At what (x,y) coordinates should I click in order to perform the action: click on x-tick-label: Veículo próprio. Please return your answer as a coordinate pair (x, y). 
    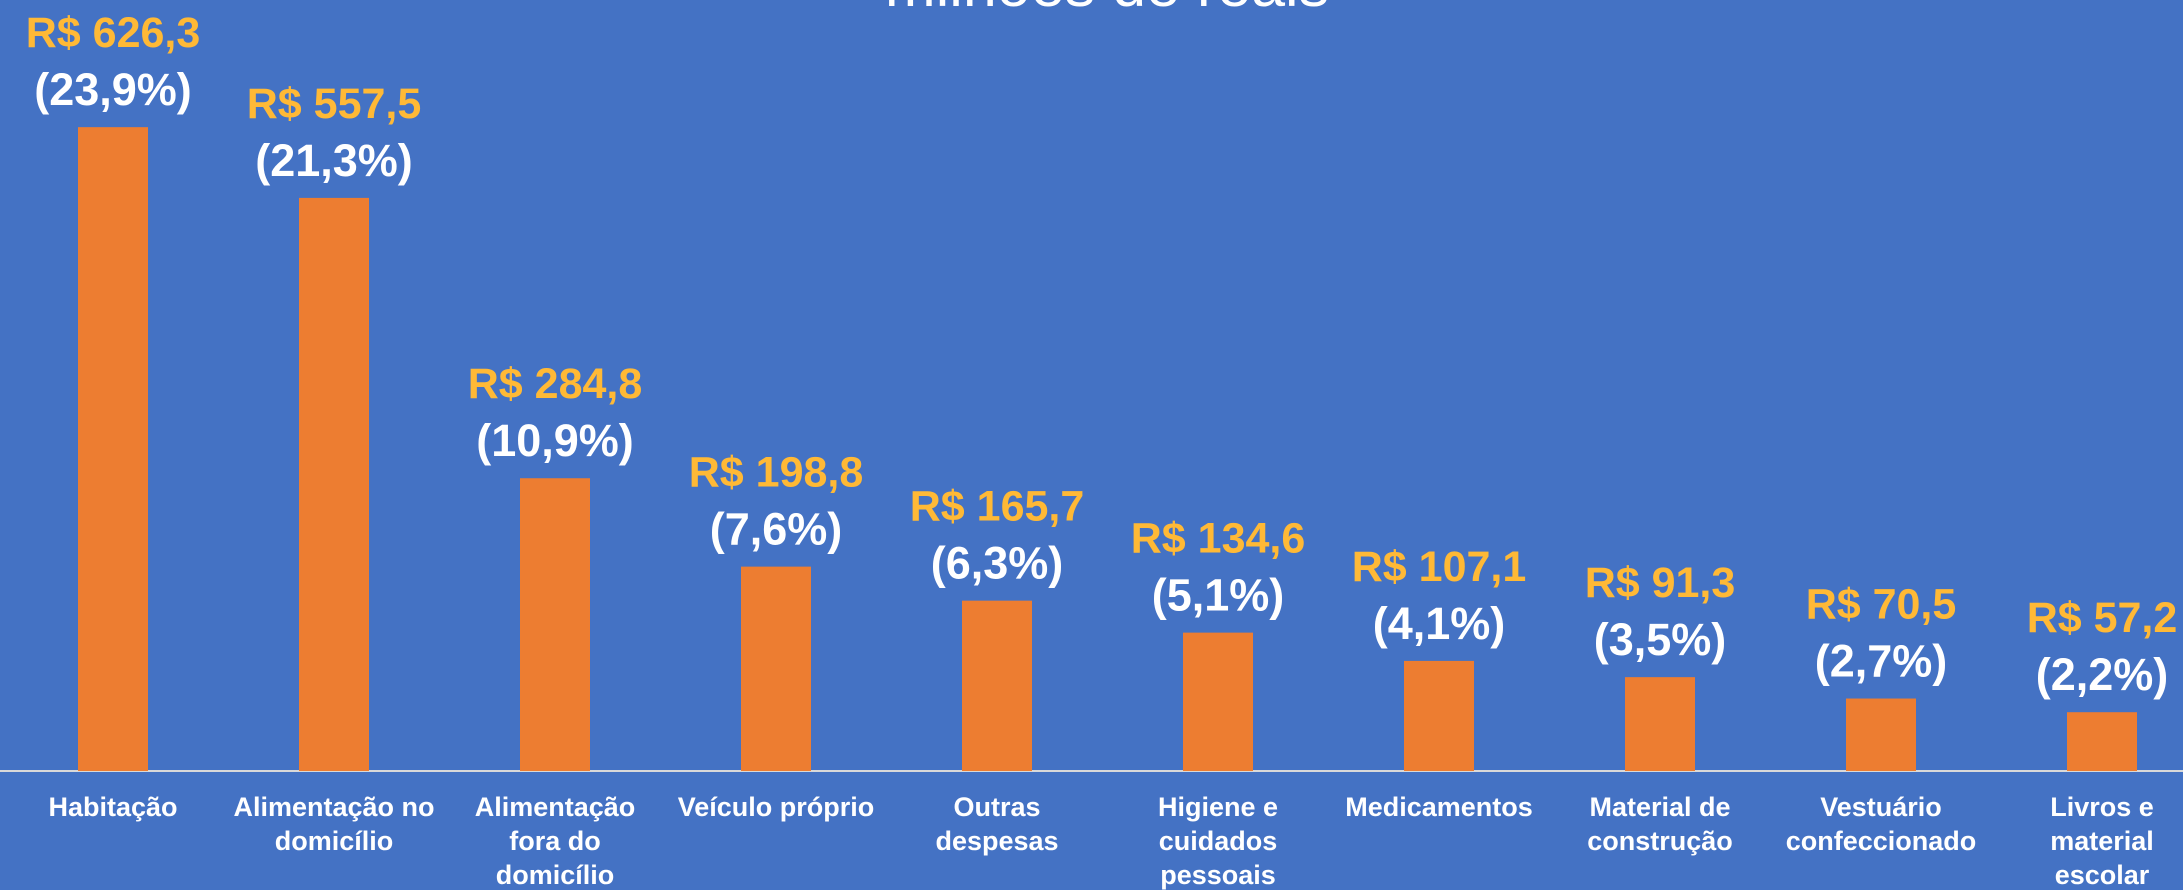
    Looking at the image, I should click on (776, 807).